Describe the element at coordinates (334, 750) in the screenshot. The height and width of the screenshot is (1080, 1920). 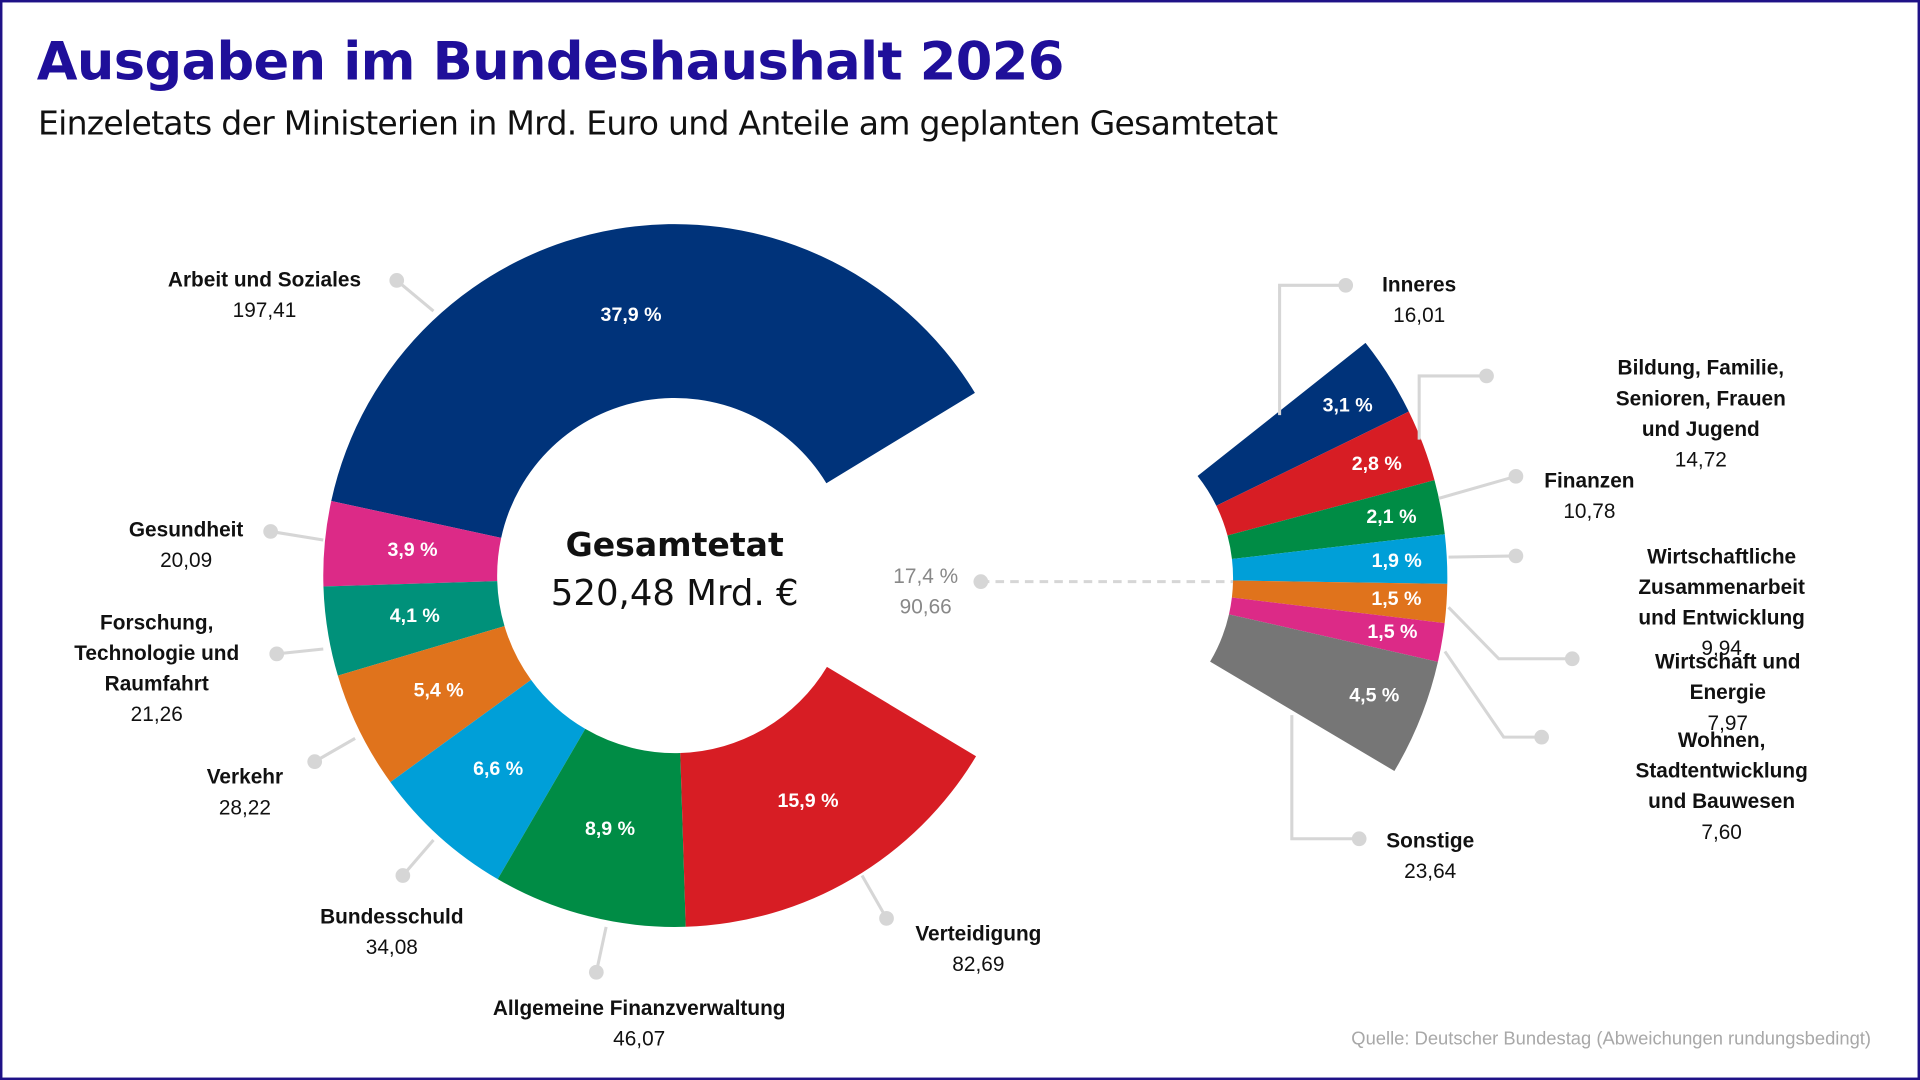
I see `leader-main-3-line` at that location.